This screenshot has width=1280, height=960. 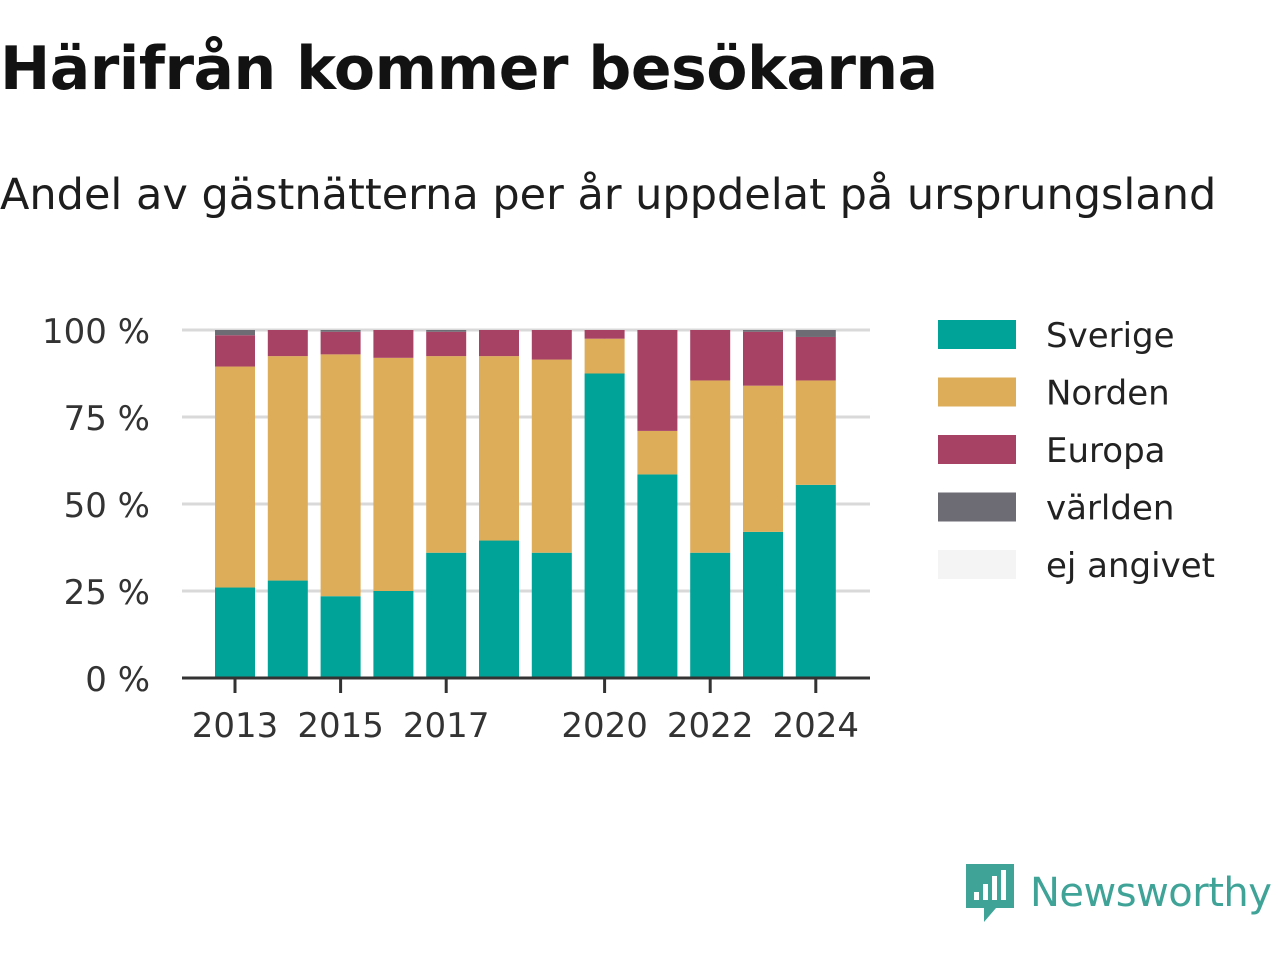 I want to click on legend-label: Sverige, so click(x=1110, y=336).